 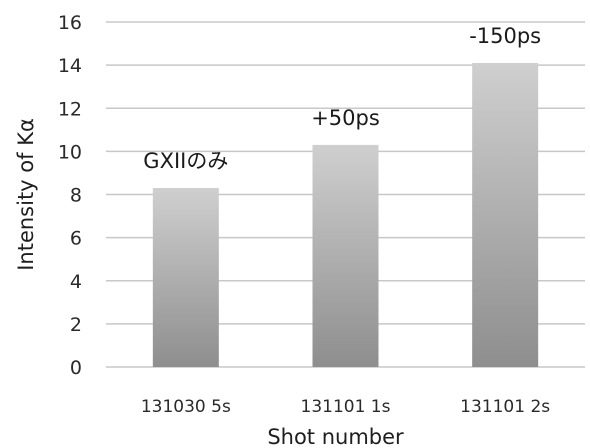 I want to click on x-axis-ticks: 131030 5s 131101 1s 131101 2s, so click(x=345, y=407).